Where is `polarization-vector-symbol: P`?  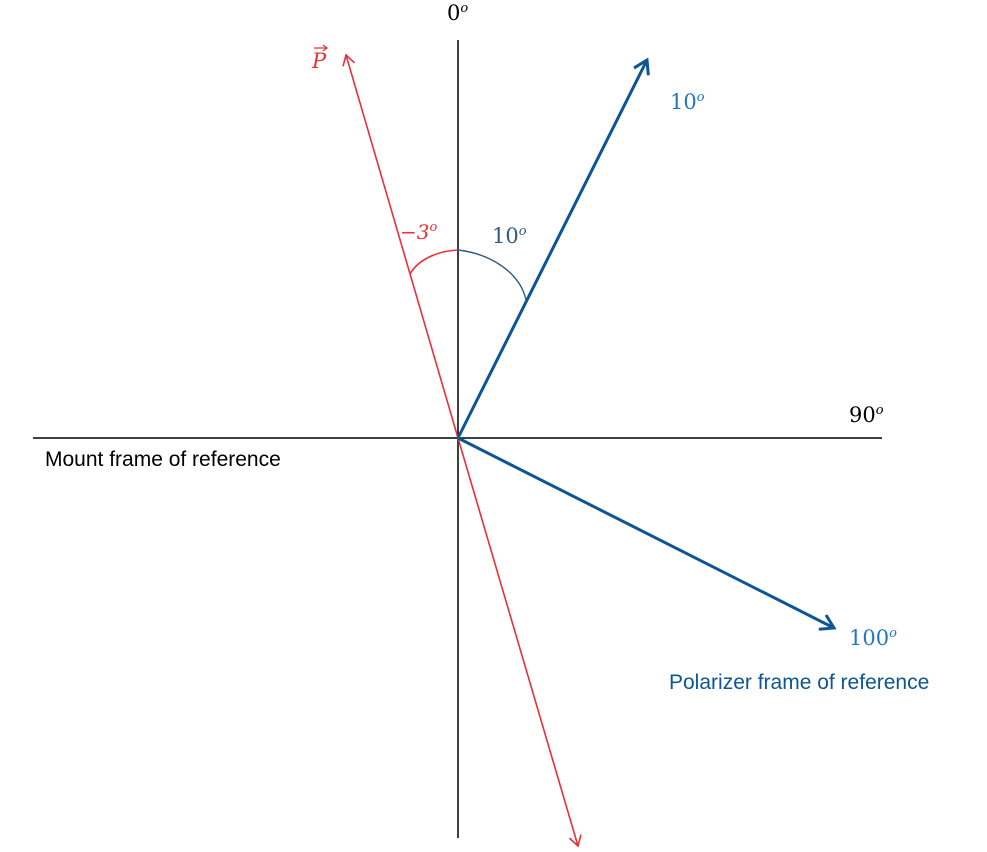
polarization-vector-symbol: P is located at coordinates (319, 61).